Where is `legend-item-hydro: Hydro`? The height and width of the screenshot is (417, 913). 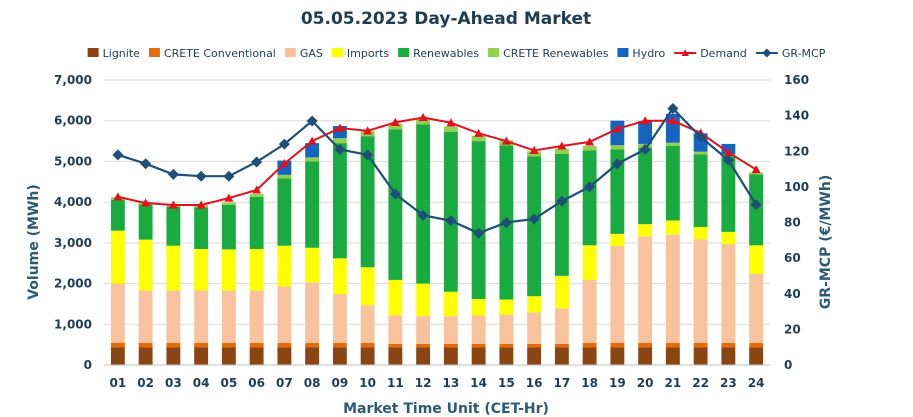 legend-item-hydro: Hydro is located at coordinates (641, 53).